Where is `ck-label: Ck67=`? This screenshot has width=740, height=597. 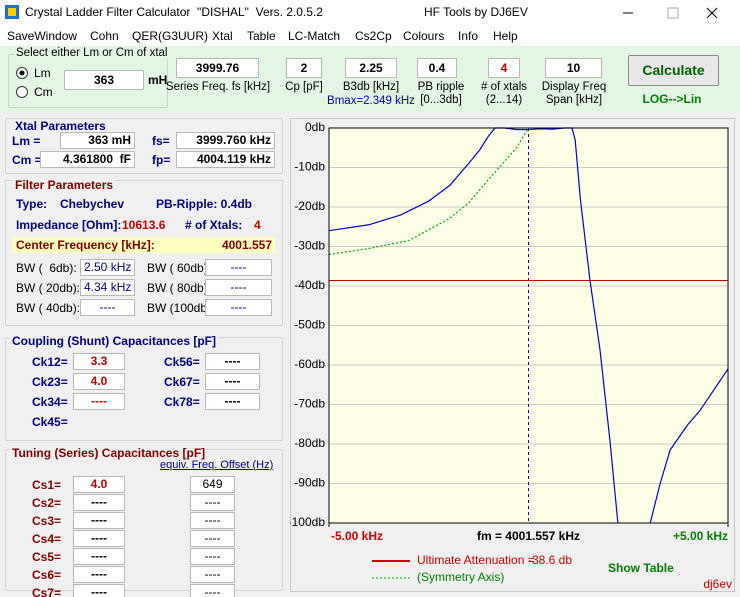 ck-label: Ck67= is located at coordinates (182, 382).